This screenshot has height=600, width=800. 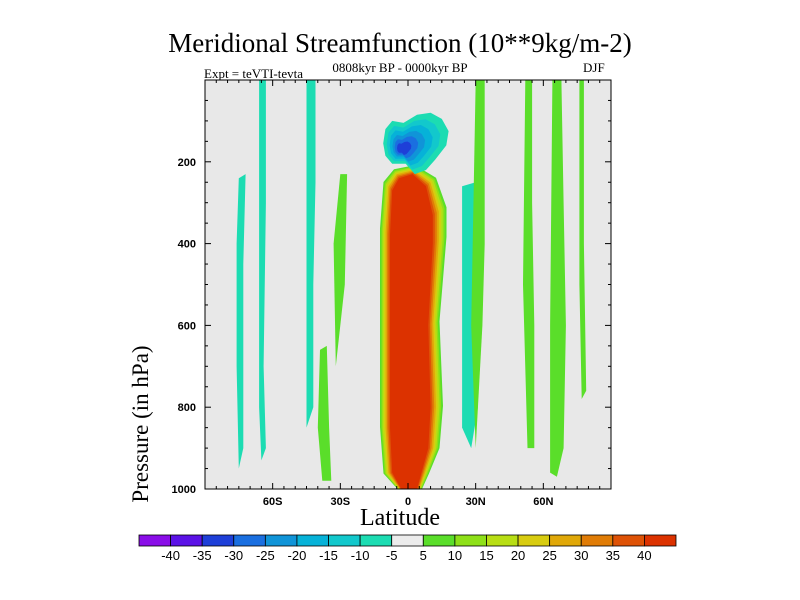 I want to click on colorbar-label: -20, so click(x=297, y=555).